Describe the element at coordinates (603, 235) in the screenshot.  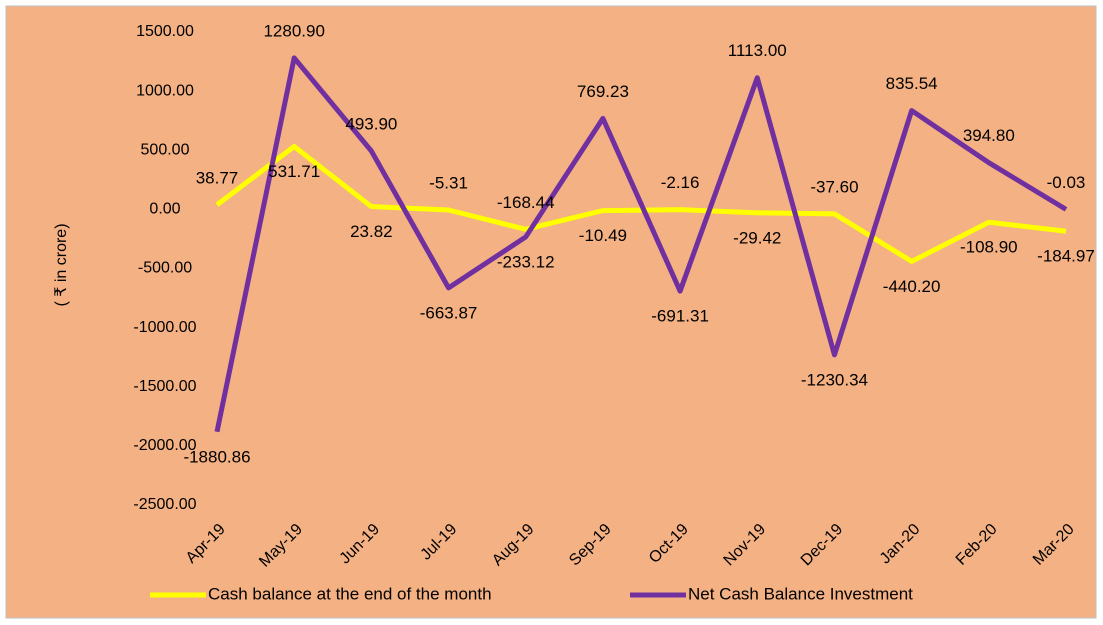
I see `data-label: -10.49` at that location.